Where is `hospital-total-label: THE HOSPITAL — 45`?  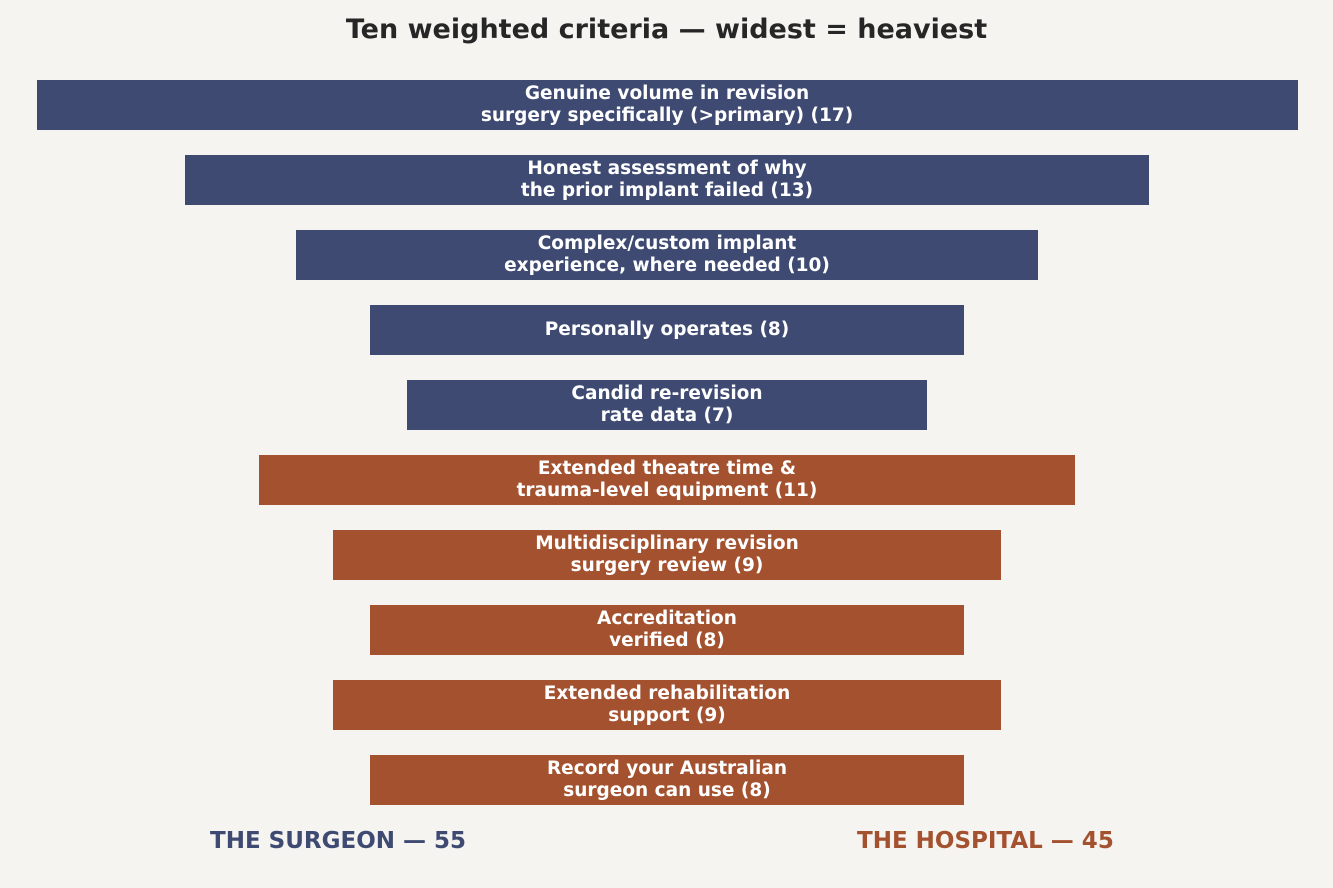
hospital-total-label: THE HOSPITAL — 45 is located at coordinates (985, 841).